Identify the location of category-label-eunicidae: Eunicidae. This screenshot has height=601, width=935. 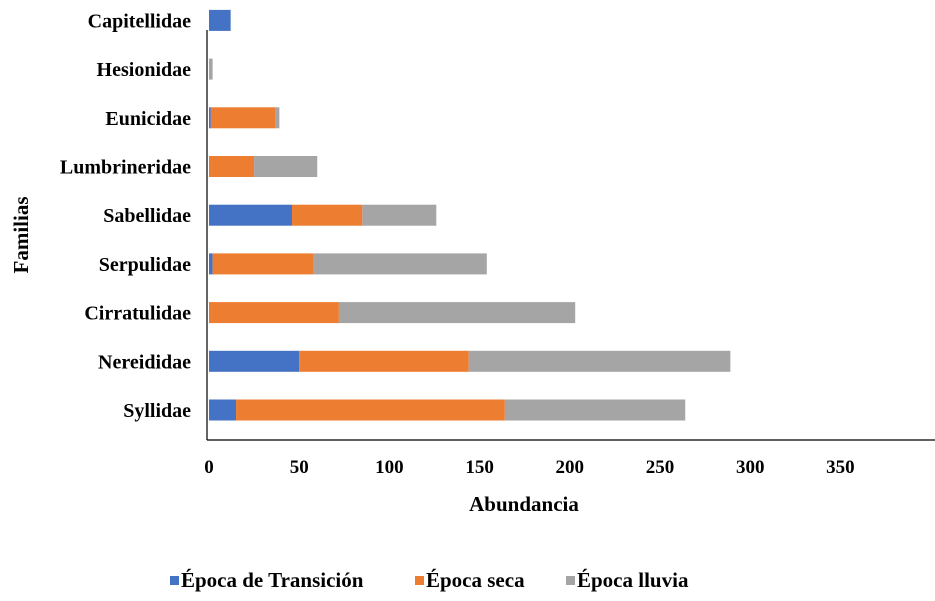
(148, 119).